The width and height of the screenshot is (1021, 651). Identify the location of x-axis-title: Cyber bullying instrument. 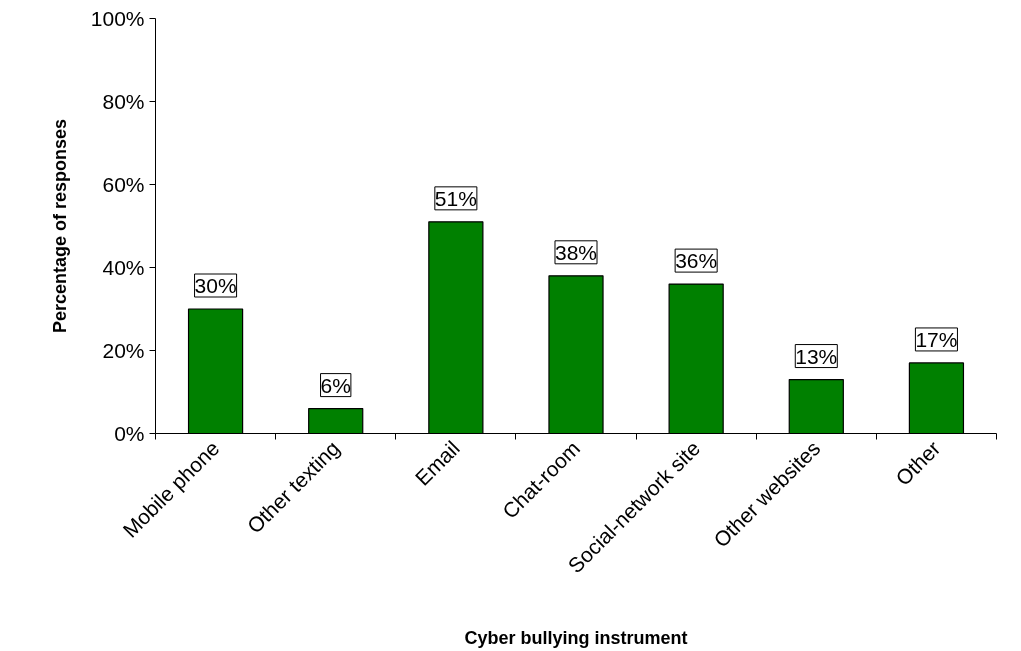
(576, 638).